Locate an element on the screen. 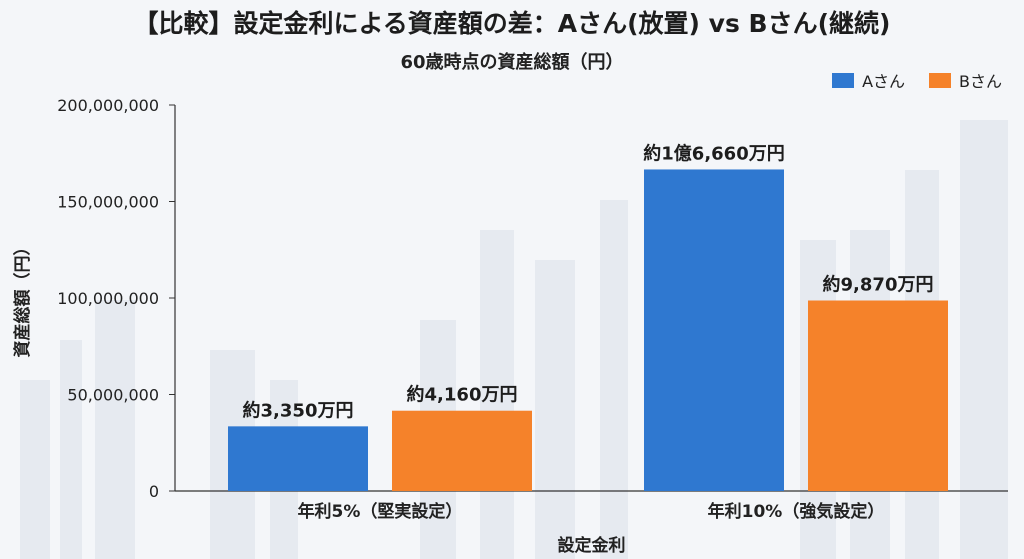 Image resolution: width=1024 pixels, height=559 pixels. legend-item-a: Aさん is located at coordinates (868, 80).